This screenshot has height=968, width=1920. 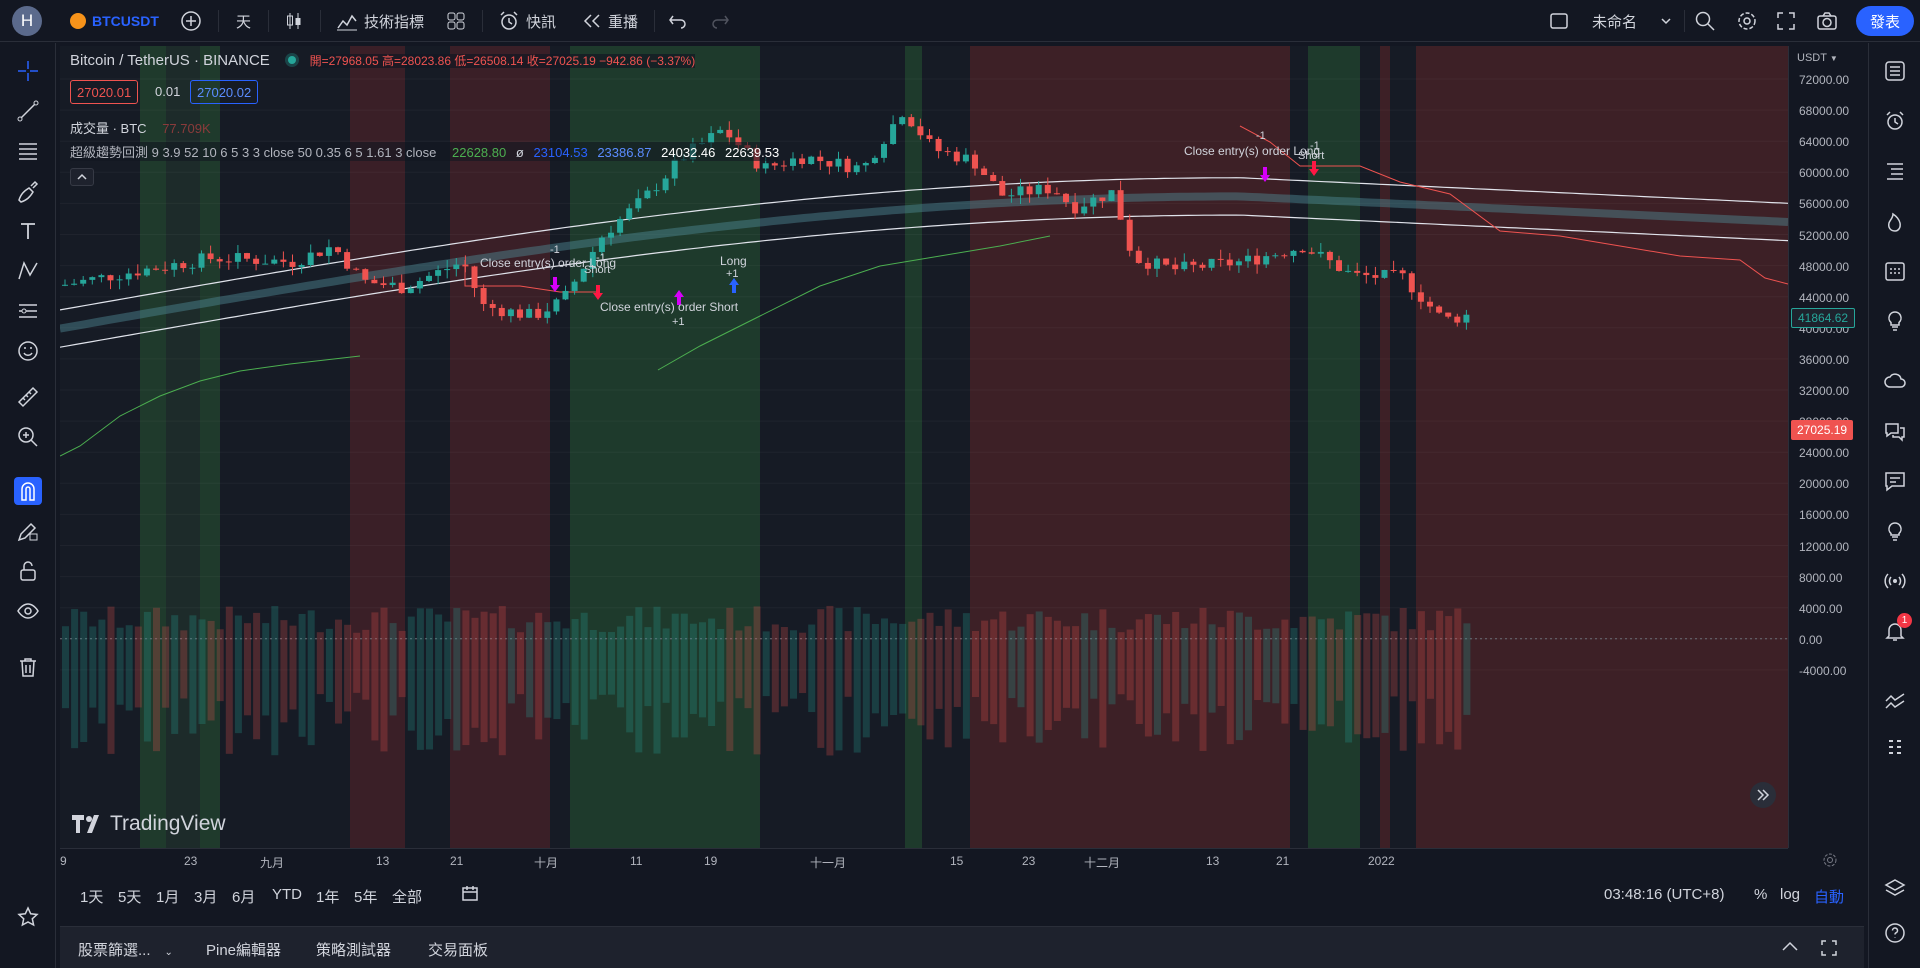 What do you see at coordinates (1827, 21) in the screenshot?
I see `snapshot-button` at bounding box center [1827, 21].